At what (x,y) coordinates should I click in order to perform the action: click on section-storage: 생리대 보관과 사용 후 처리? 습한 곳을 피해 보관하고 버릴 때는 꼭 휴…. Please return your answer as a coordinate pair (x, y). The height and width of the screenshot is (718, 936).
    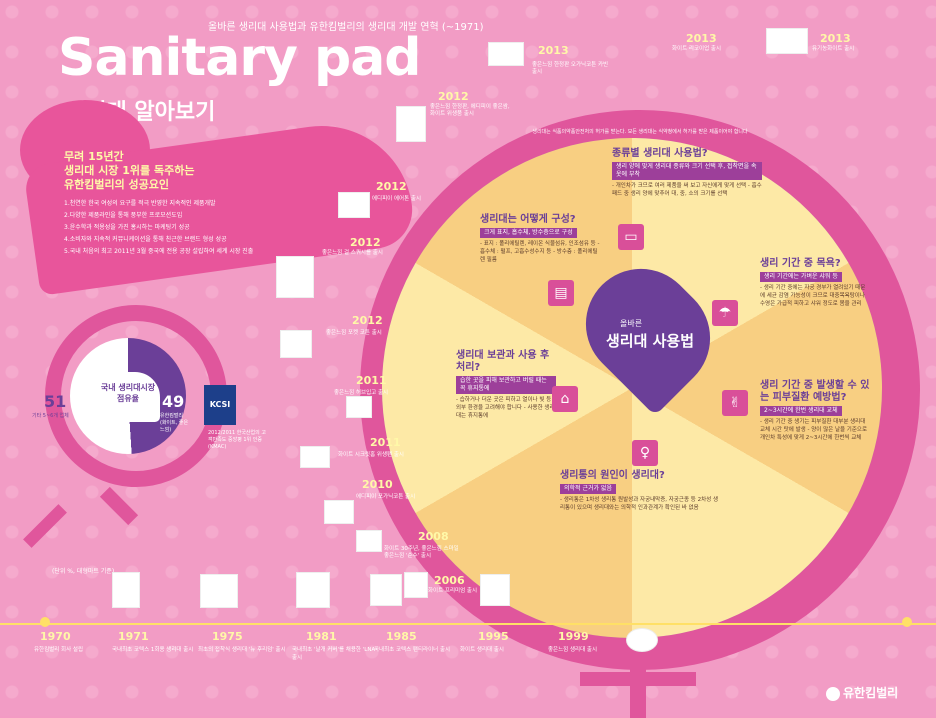
    Looking at the image, I should click on (506, 385).